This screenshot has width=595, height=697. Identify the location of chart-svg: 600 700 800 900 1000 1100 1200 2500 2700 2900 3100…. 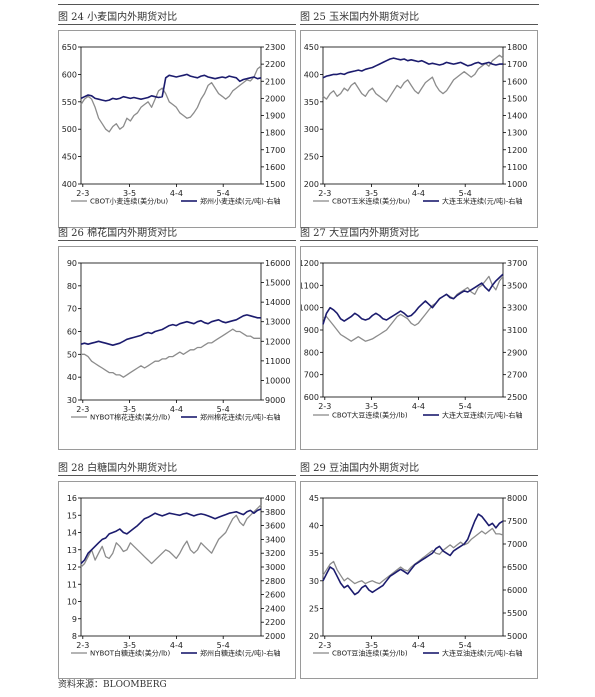
(413, 339).